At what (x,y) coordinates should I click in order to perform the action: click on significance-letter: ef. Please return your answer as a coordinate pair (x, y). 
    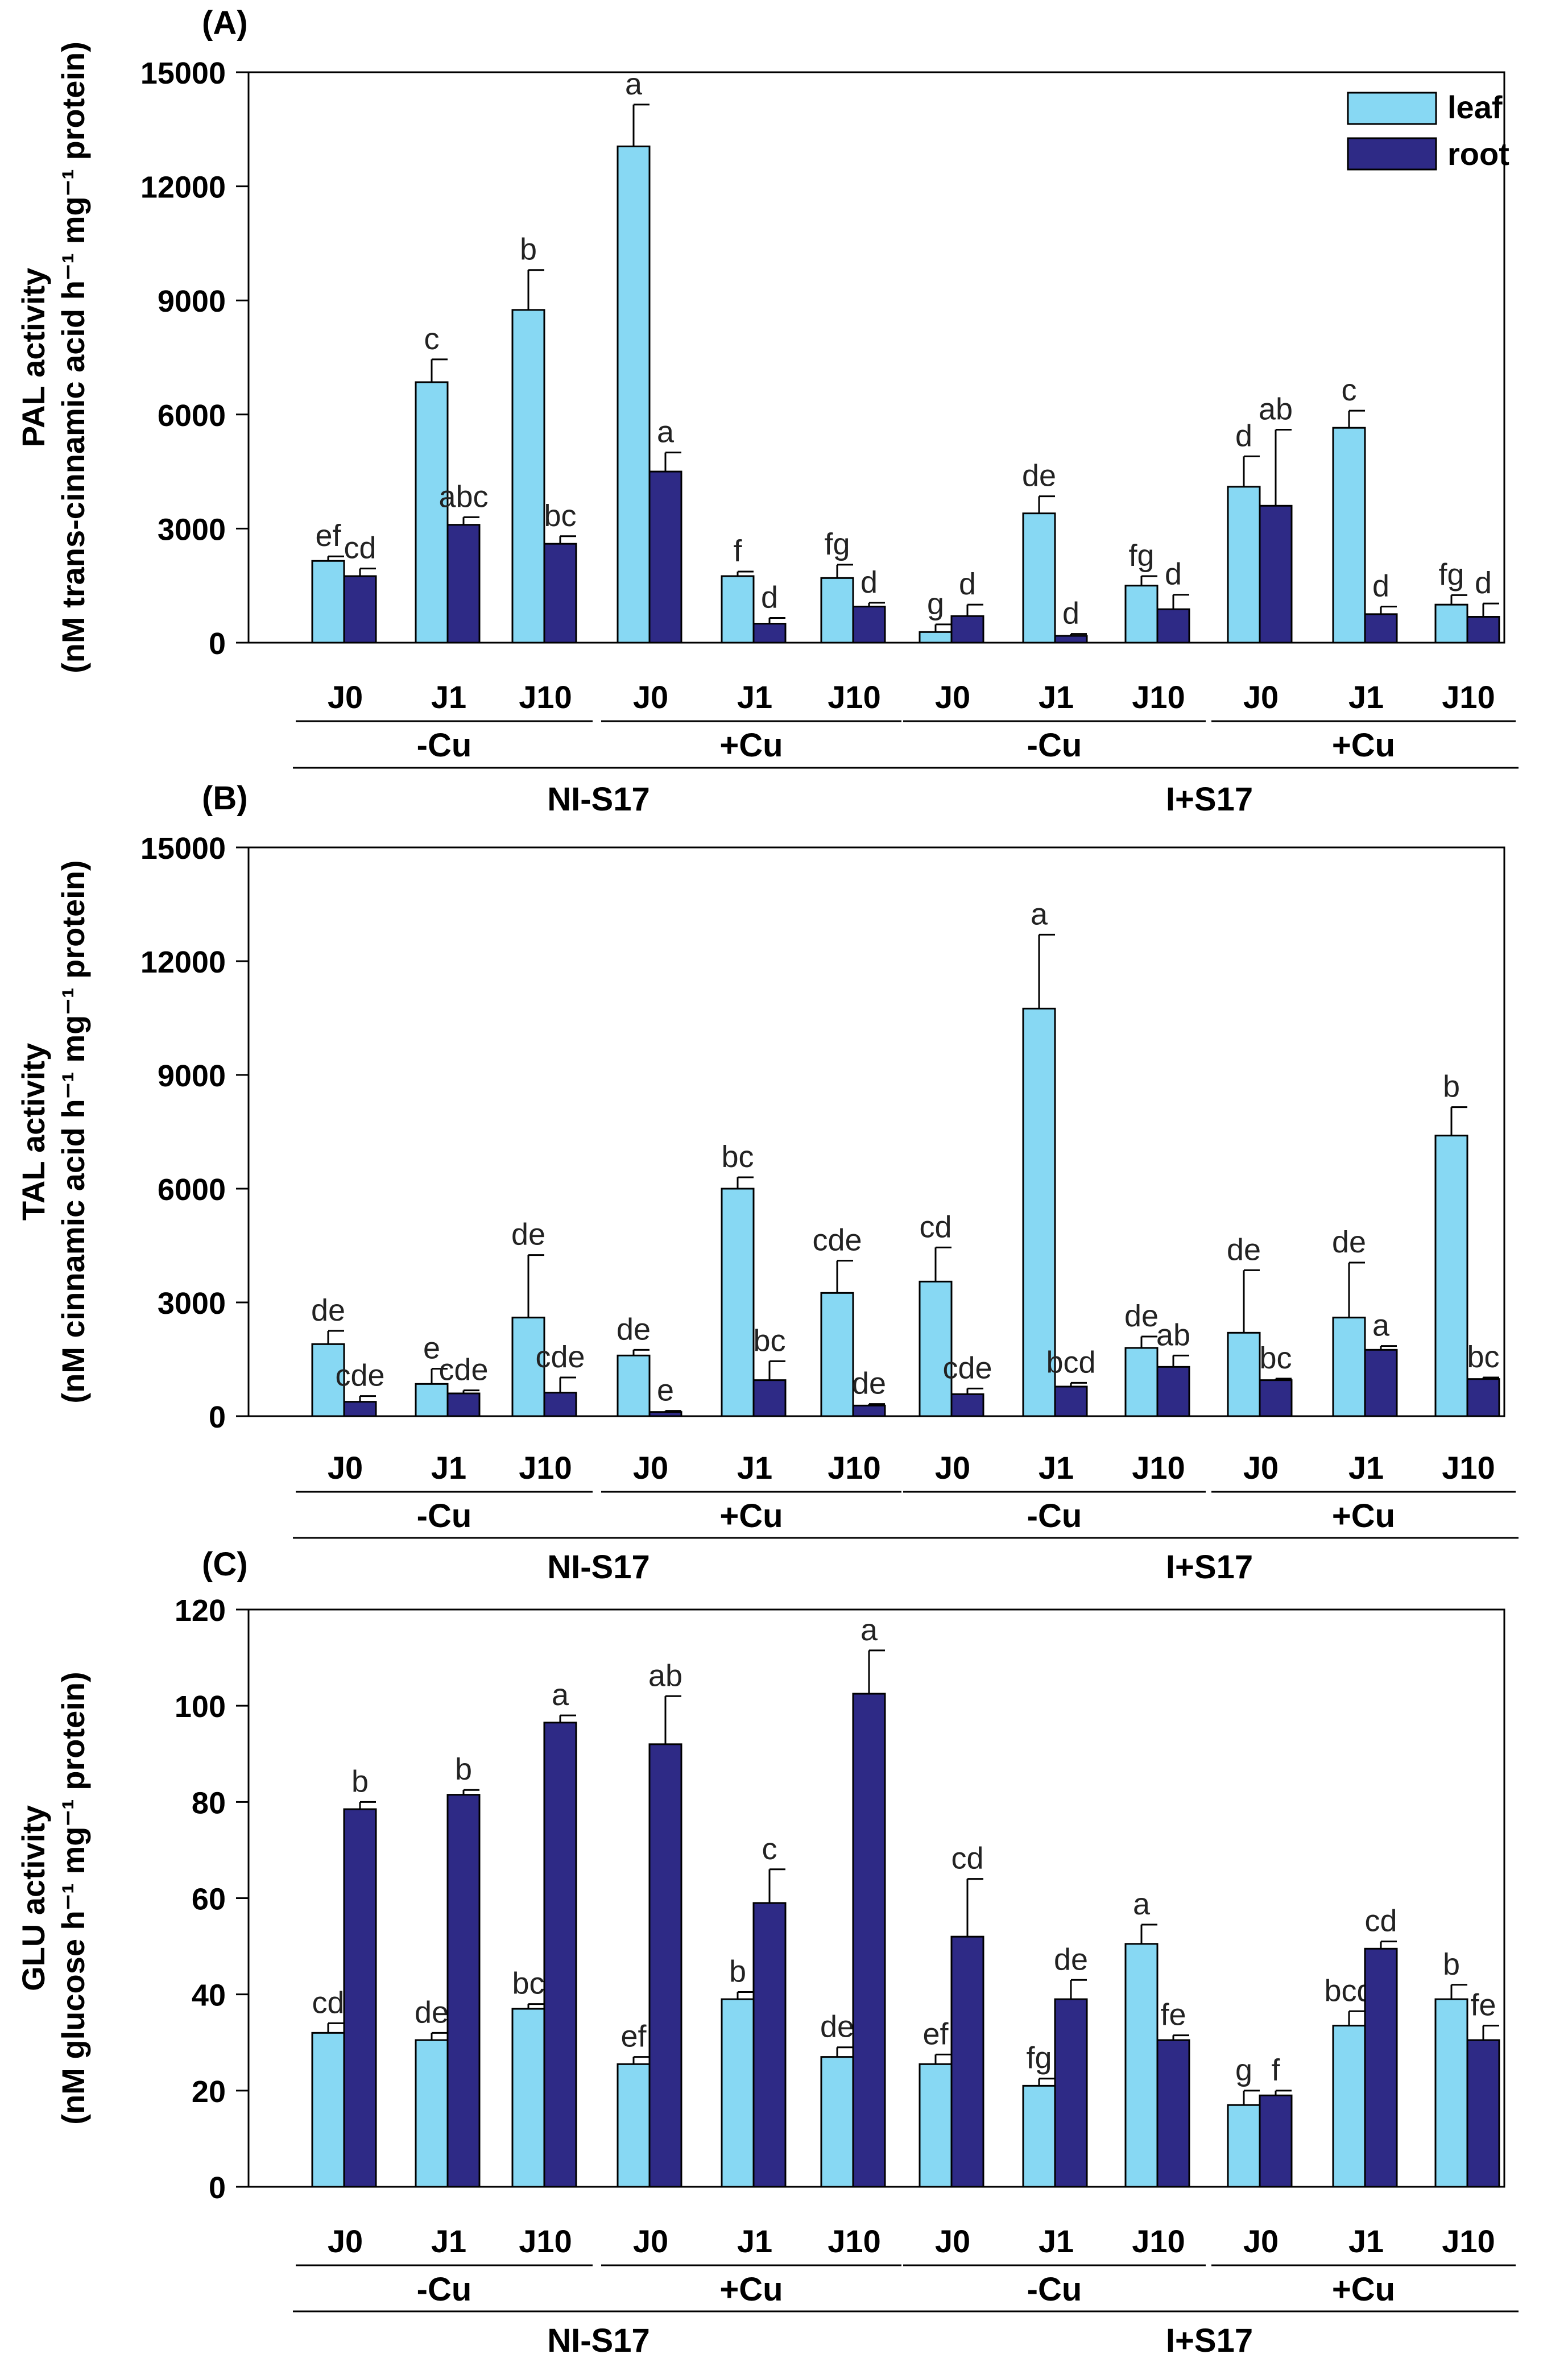
    Looking at the image, I should click on (633, 2037).